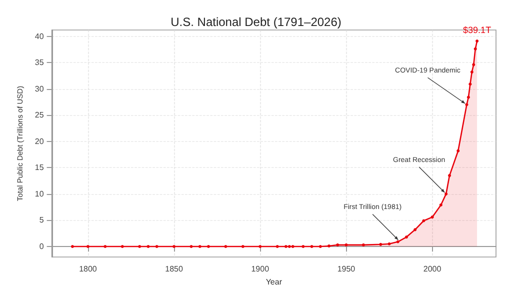  Describe the element at coordinates (39, 115) in the screenshot. I see `y-tick-label: 25` at that location.